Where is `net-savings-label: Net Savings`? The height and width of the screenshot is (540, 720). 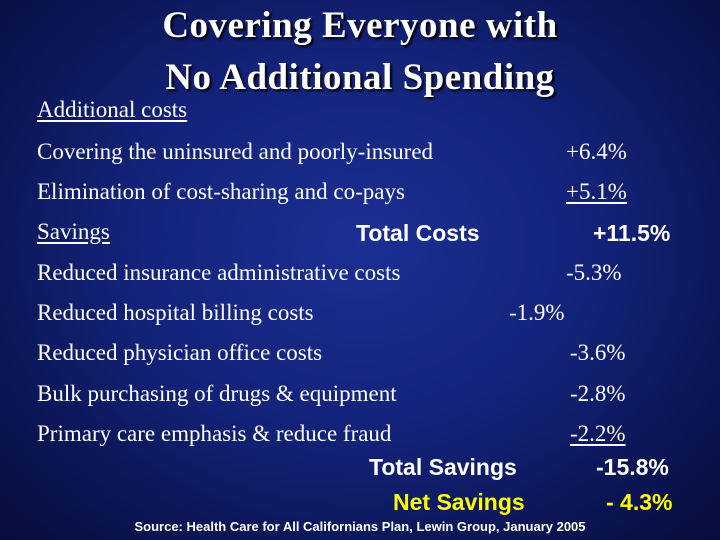 net-savings-label: Net Savings is located at coordinates (459, 502).